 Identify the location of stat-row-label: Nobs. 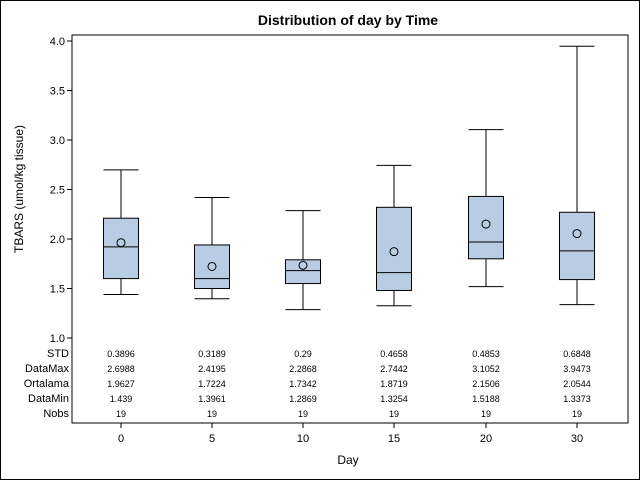
(56, 414).